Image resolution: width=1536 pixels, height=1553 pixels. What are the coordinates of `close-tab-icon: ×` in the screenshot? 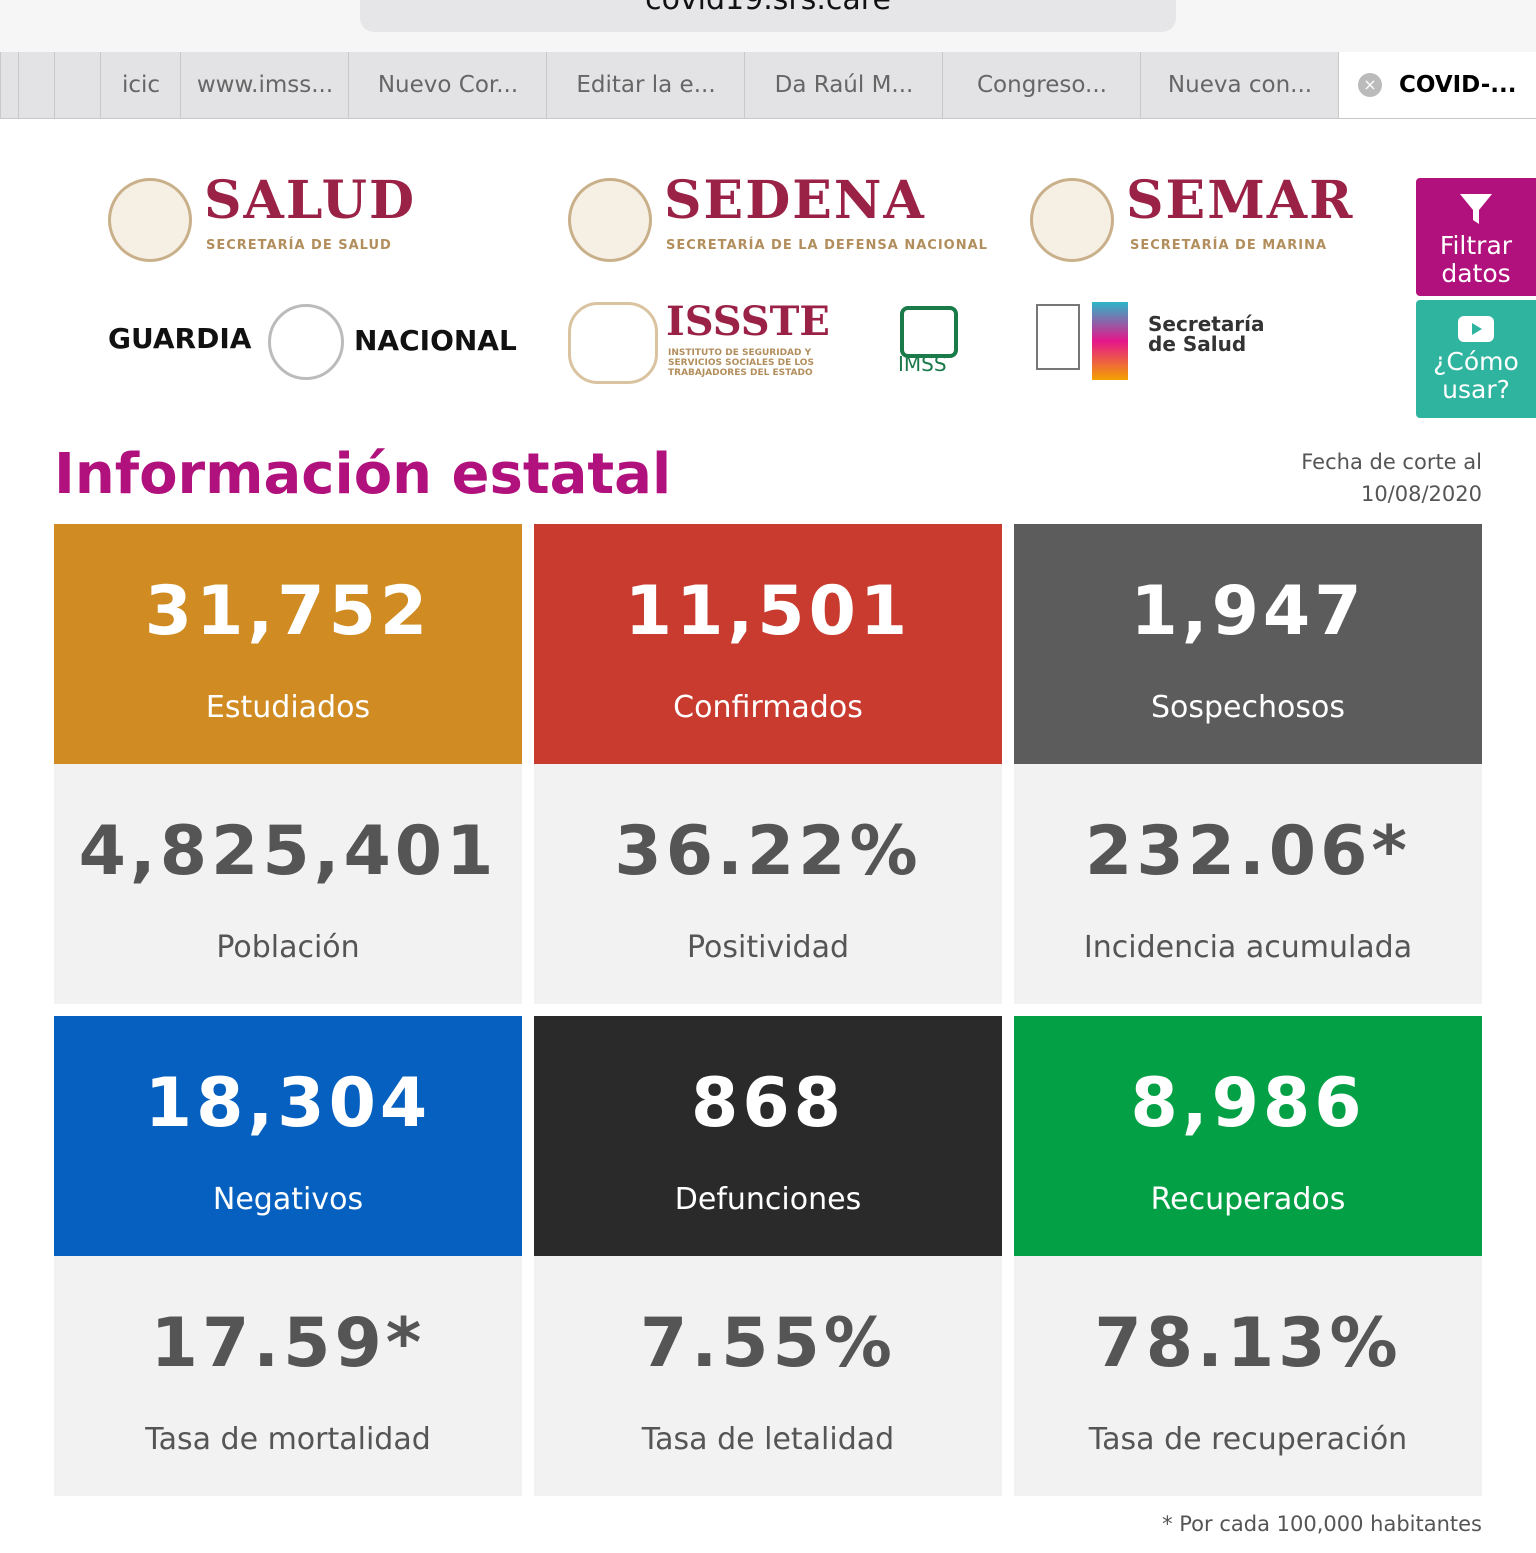 It's located at (1370, 85).